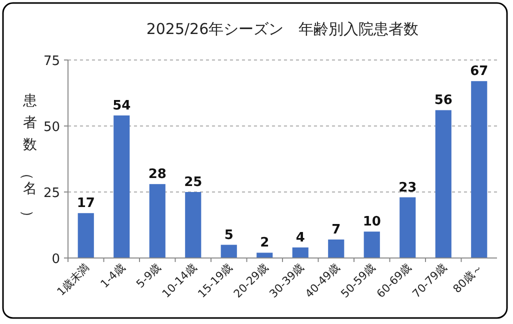 The width and height of the screenshot is (513, 324). What do you see at coordinates (51, 127) in the screenshot?
I see `y-tick-label: 50` at bounding box center [51, 127].